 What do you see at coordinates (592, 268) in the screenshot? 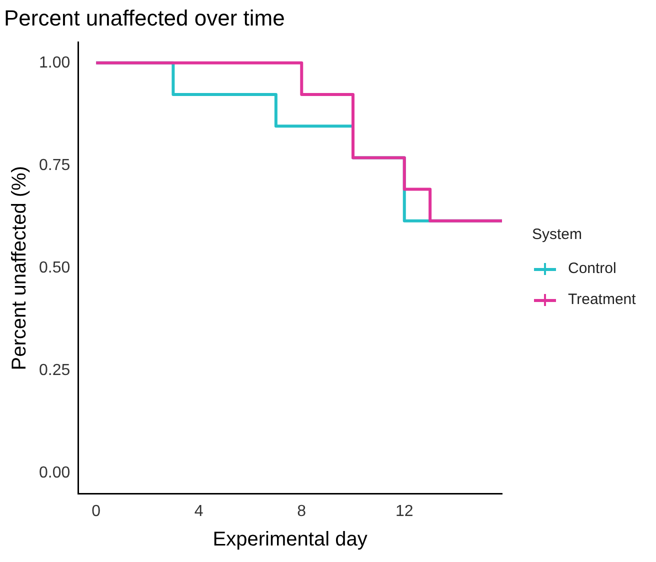
I see `legend-label: Control` at bounding box center [592, 268].